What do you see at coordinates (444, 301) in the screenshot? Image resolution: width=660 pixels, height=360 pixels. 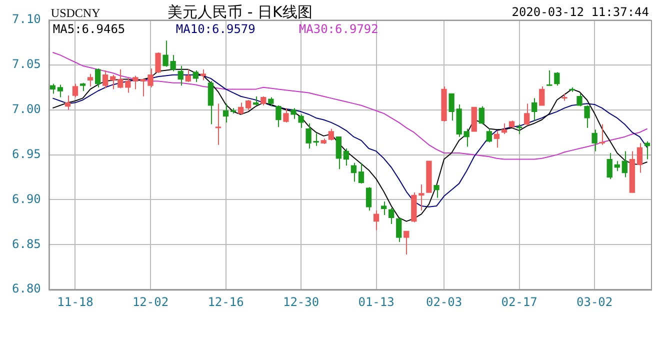 I see `x-tick-label: 02-03` at bounding box center [444, 301].